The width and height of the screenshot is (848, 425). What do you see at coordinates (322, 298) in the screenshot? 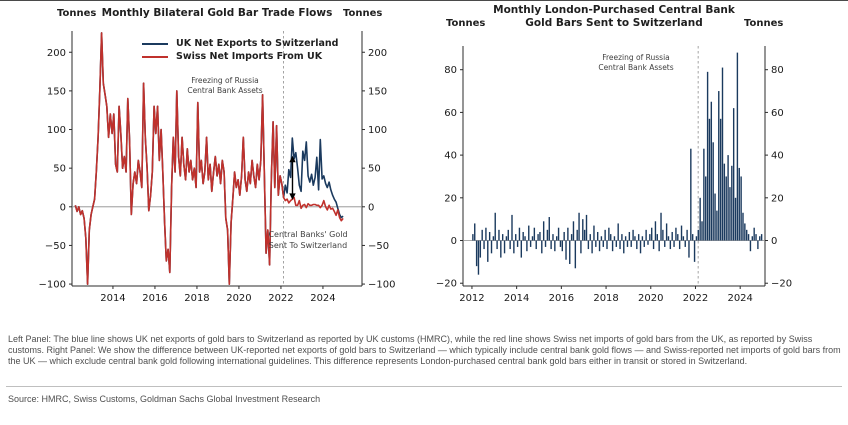
I see `left-chart-x-tick-label: 2024` at bounding box center [322, 298].